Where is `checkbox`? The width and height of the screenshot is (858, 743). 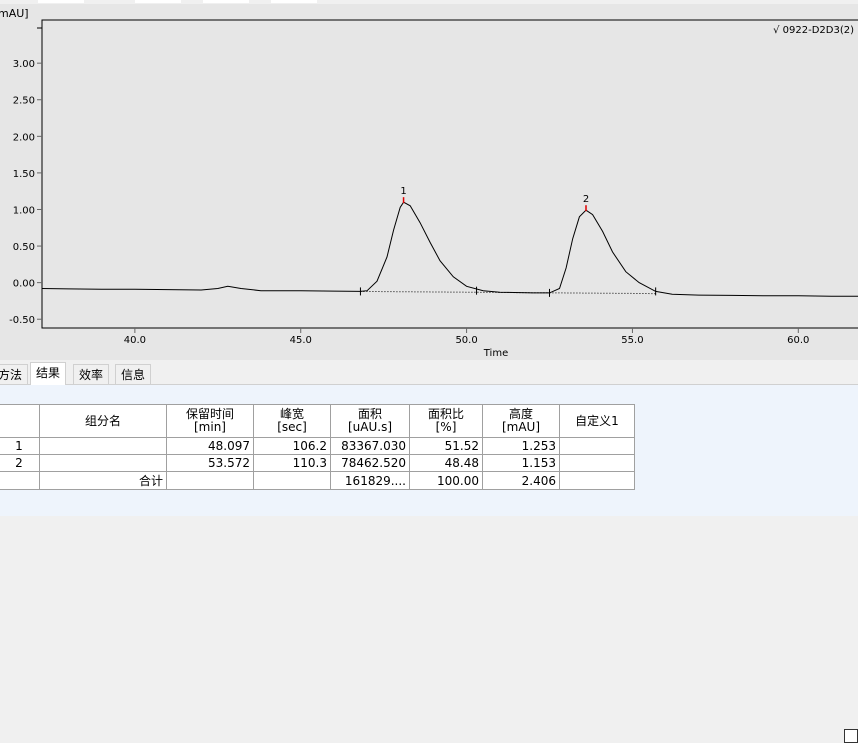 checkbox is located at coordinates (851, 736).